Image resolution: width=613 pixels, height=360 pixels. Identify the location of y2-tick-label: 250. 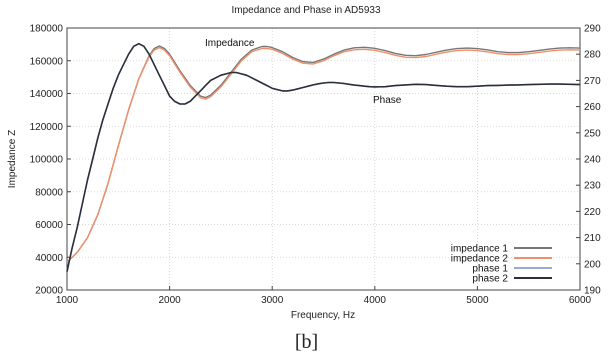
(592, 133).